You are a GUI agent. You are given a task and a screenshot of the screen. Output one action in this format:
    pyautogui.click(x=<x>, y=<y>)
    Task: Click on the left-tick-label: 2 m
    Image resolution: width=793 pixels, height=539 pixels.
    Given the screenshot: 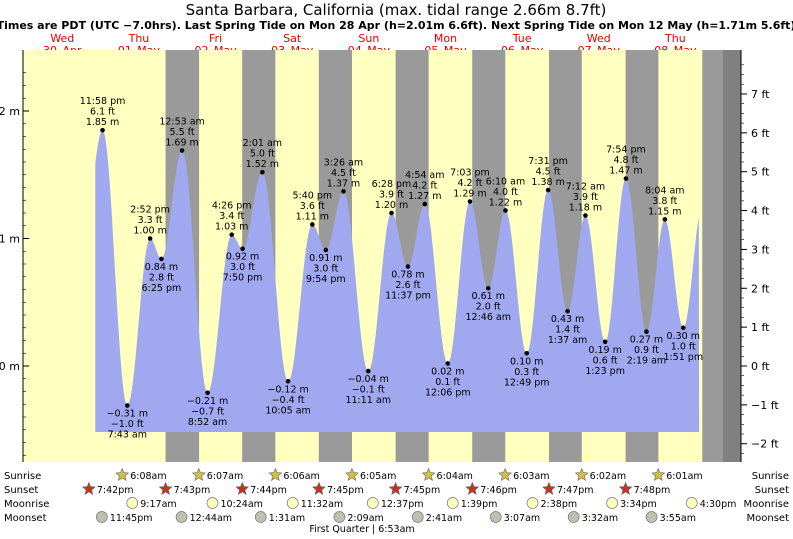 What is the action you would take?
    pyautogui.click(x=10, y=111)
    